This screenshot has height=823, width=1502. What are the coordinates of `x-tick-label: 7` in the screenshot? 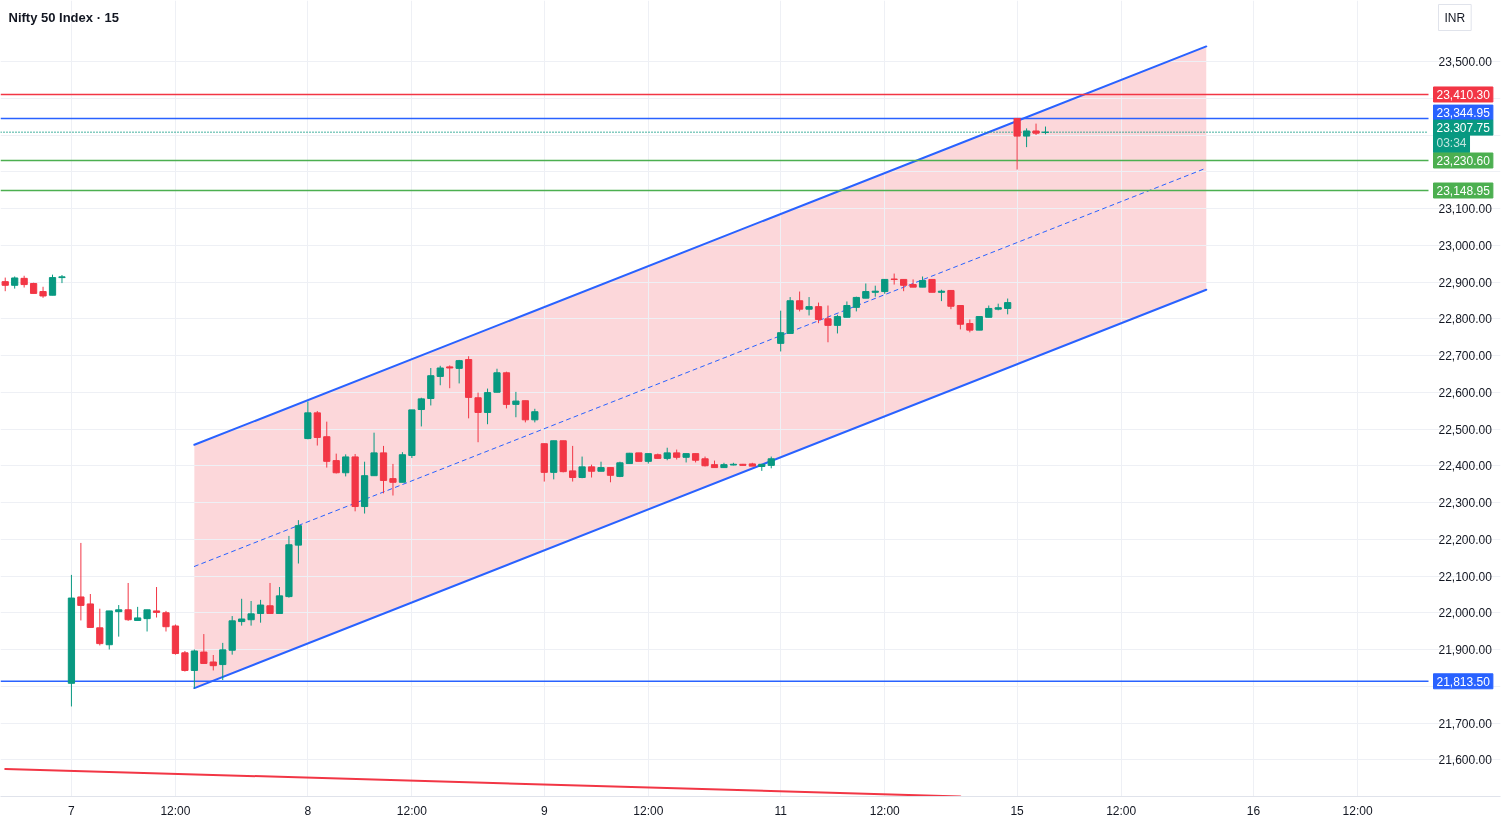 It's located at (72, 810).